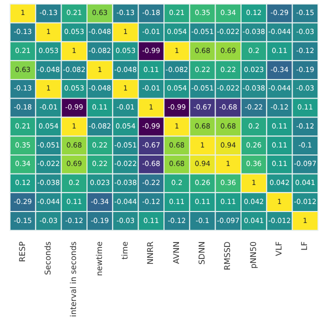 The image size is (320, 320). Describe the element at coordinates (176, 252) in the screenshot. I see `x-tick-label: AVNN` at that location.